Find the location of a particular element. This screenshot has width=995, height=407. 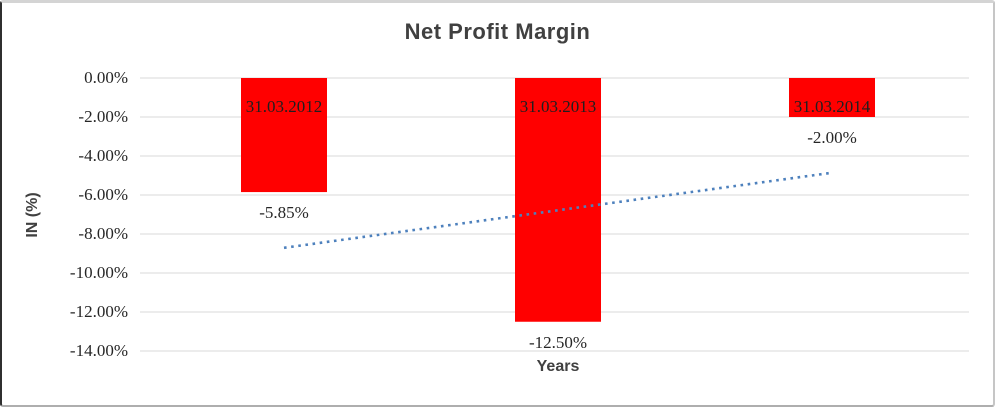

category-label: 31.03.2014 is located at coordinates (832, 106).